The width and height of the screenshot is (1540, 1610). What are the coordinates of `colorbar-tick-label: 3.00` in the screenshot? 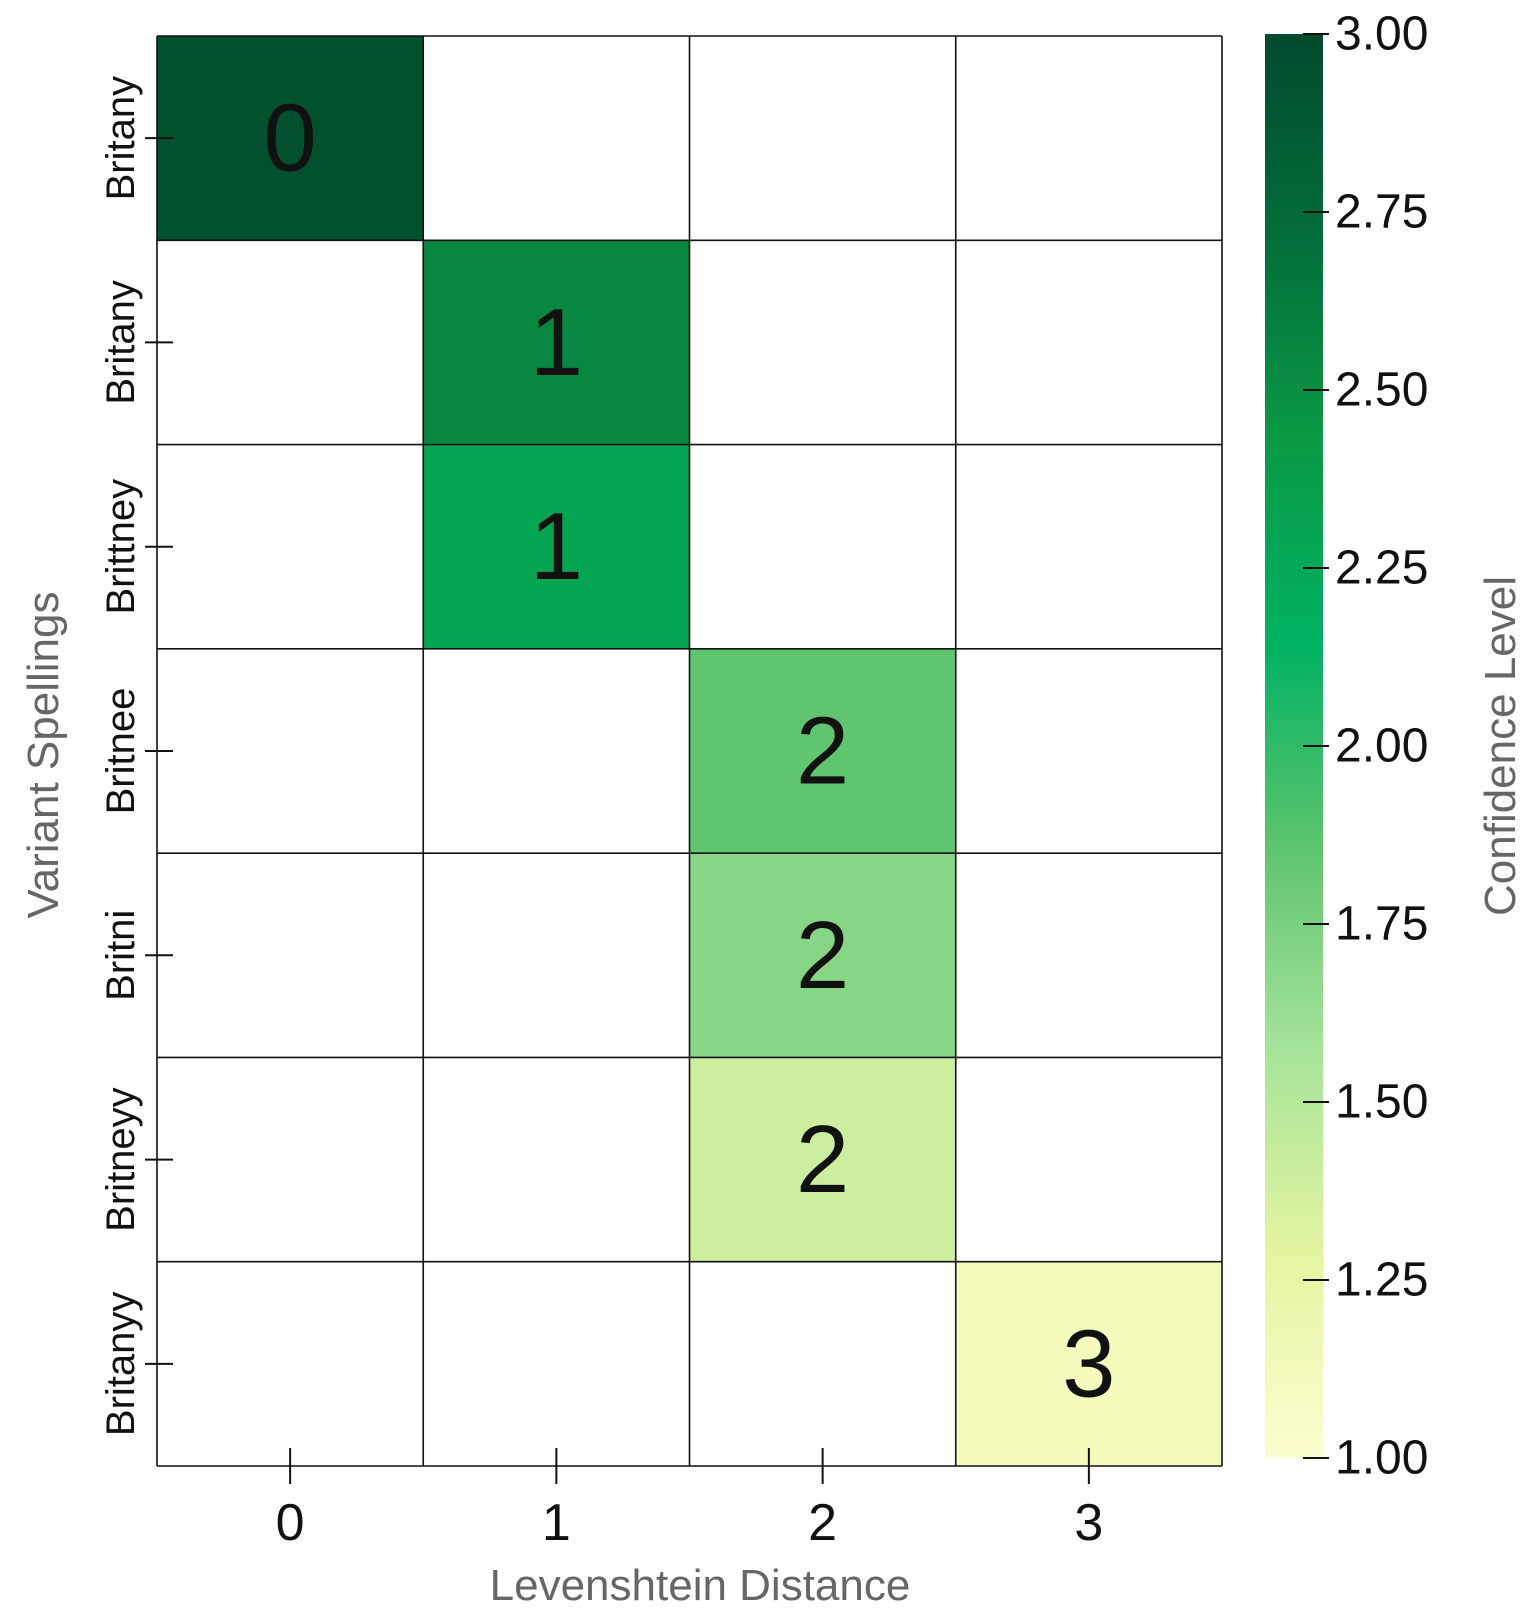 It's located at (1381, 34).